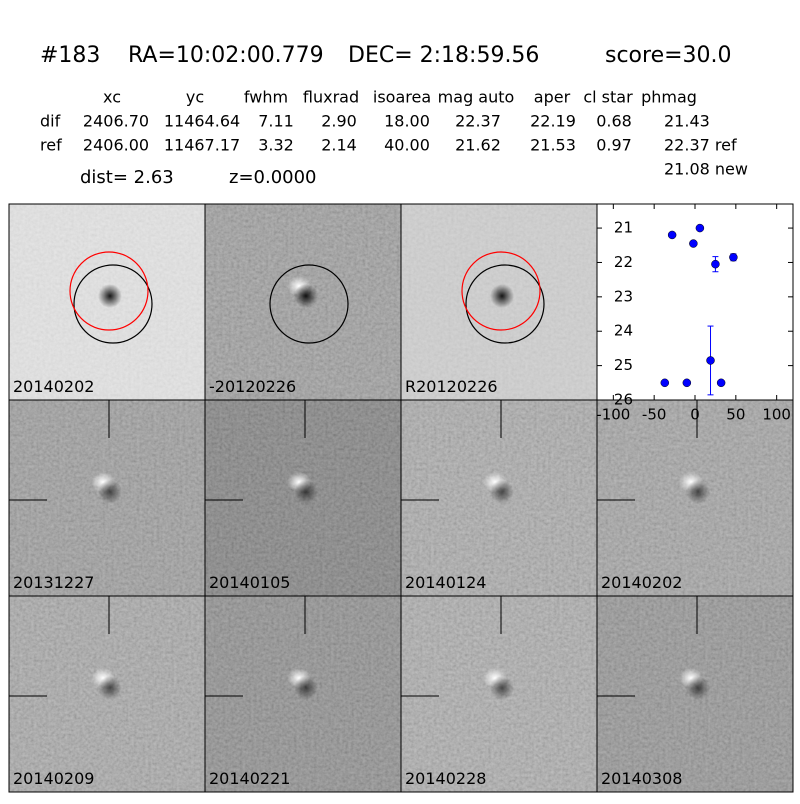  I want to click on candidate-id: #183, so click(70, 55).